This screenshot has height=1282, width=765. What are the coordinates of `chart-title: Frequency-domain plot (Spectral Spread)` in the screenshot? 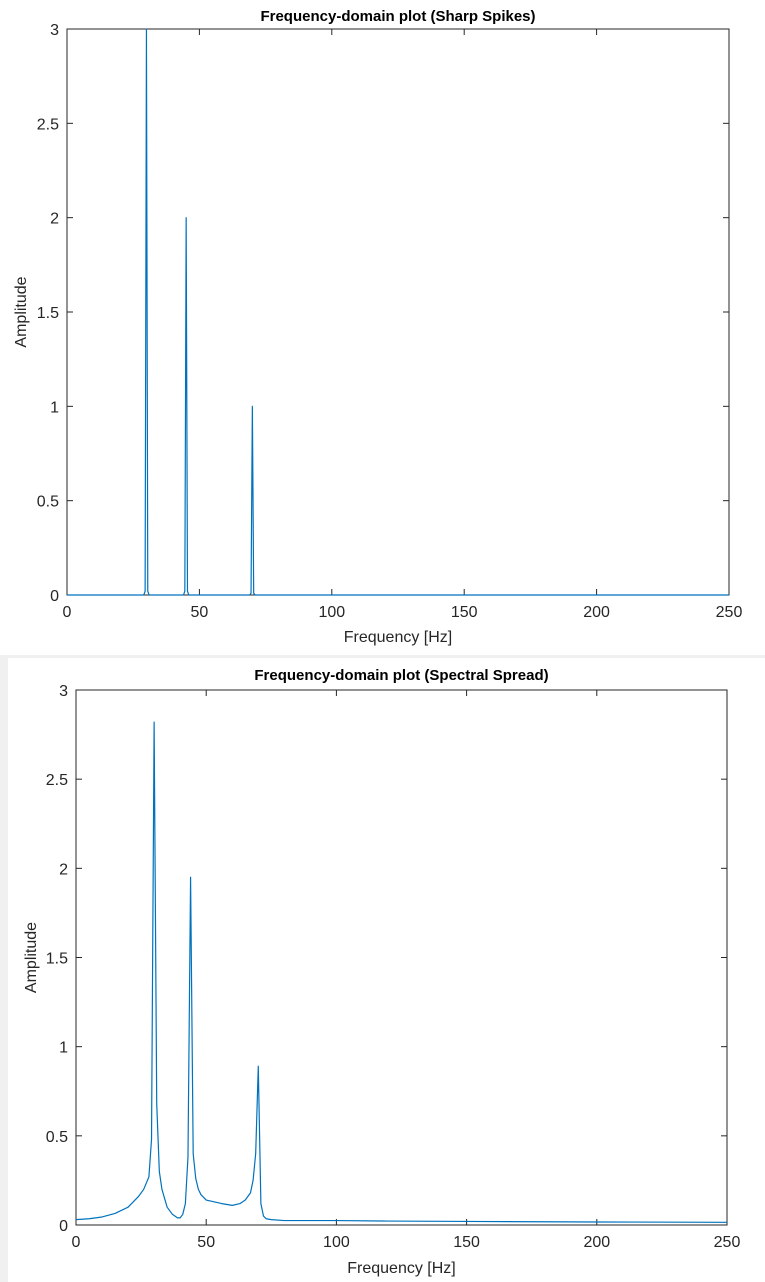 It's located at (401, 675).